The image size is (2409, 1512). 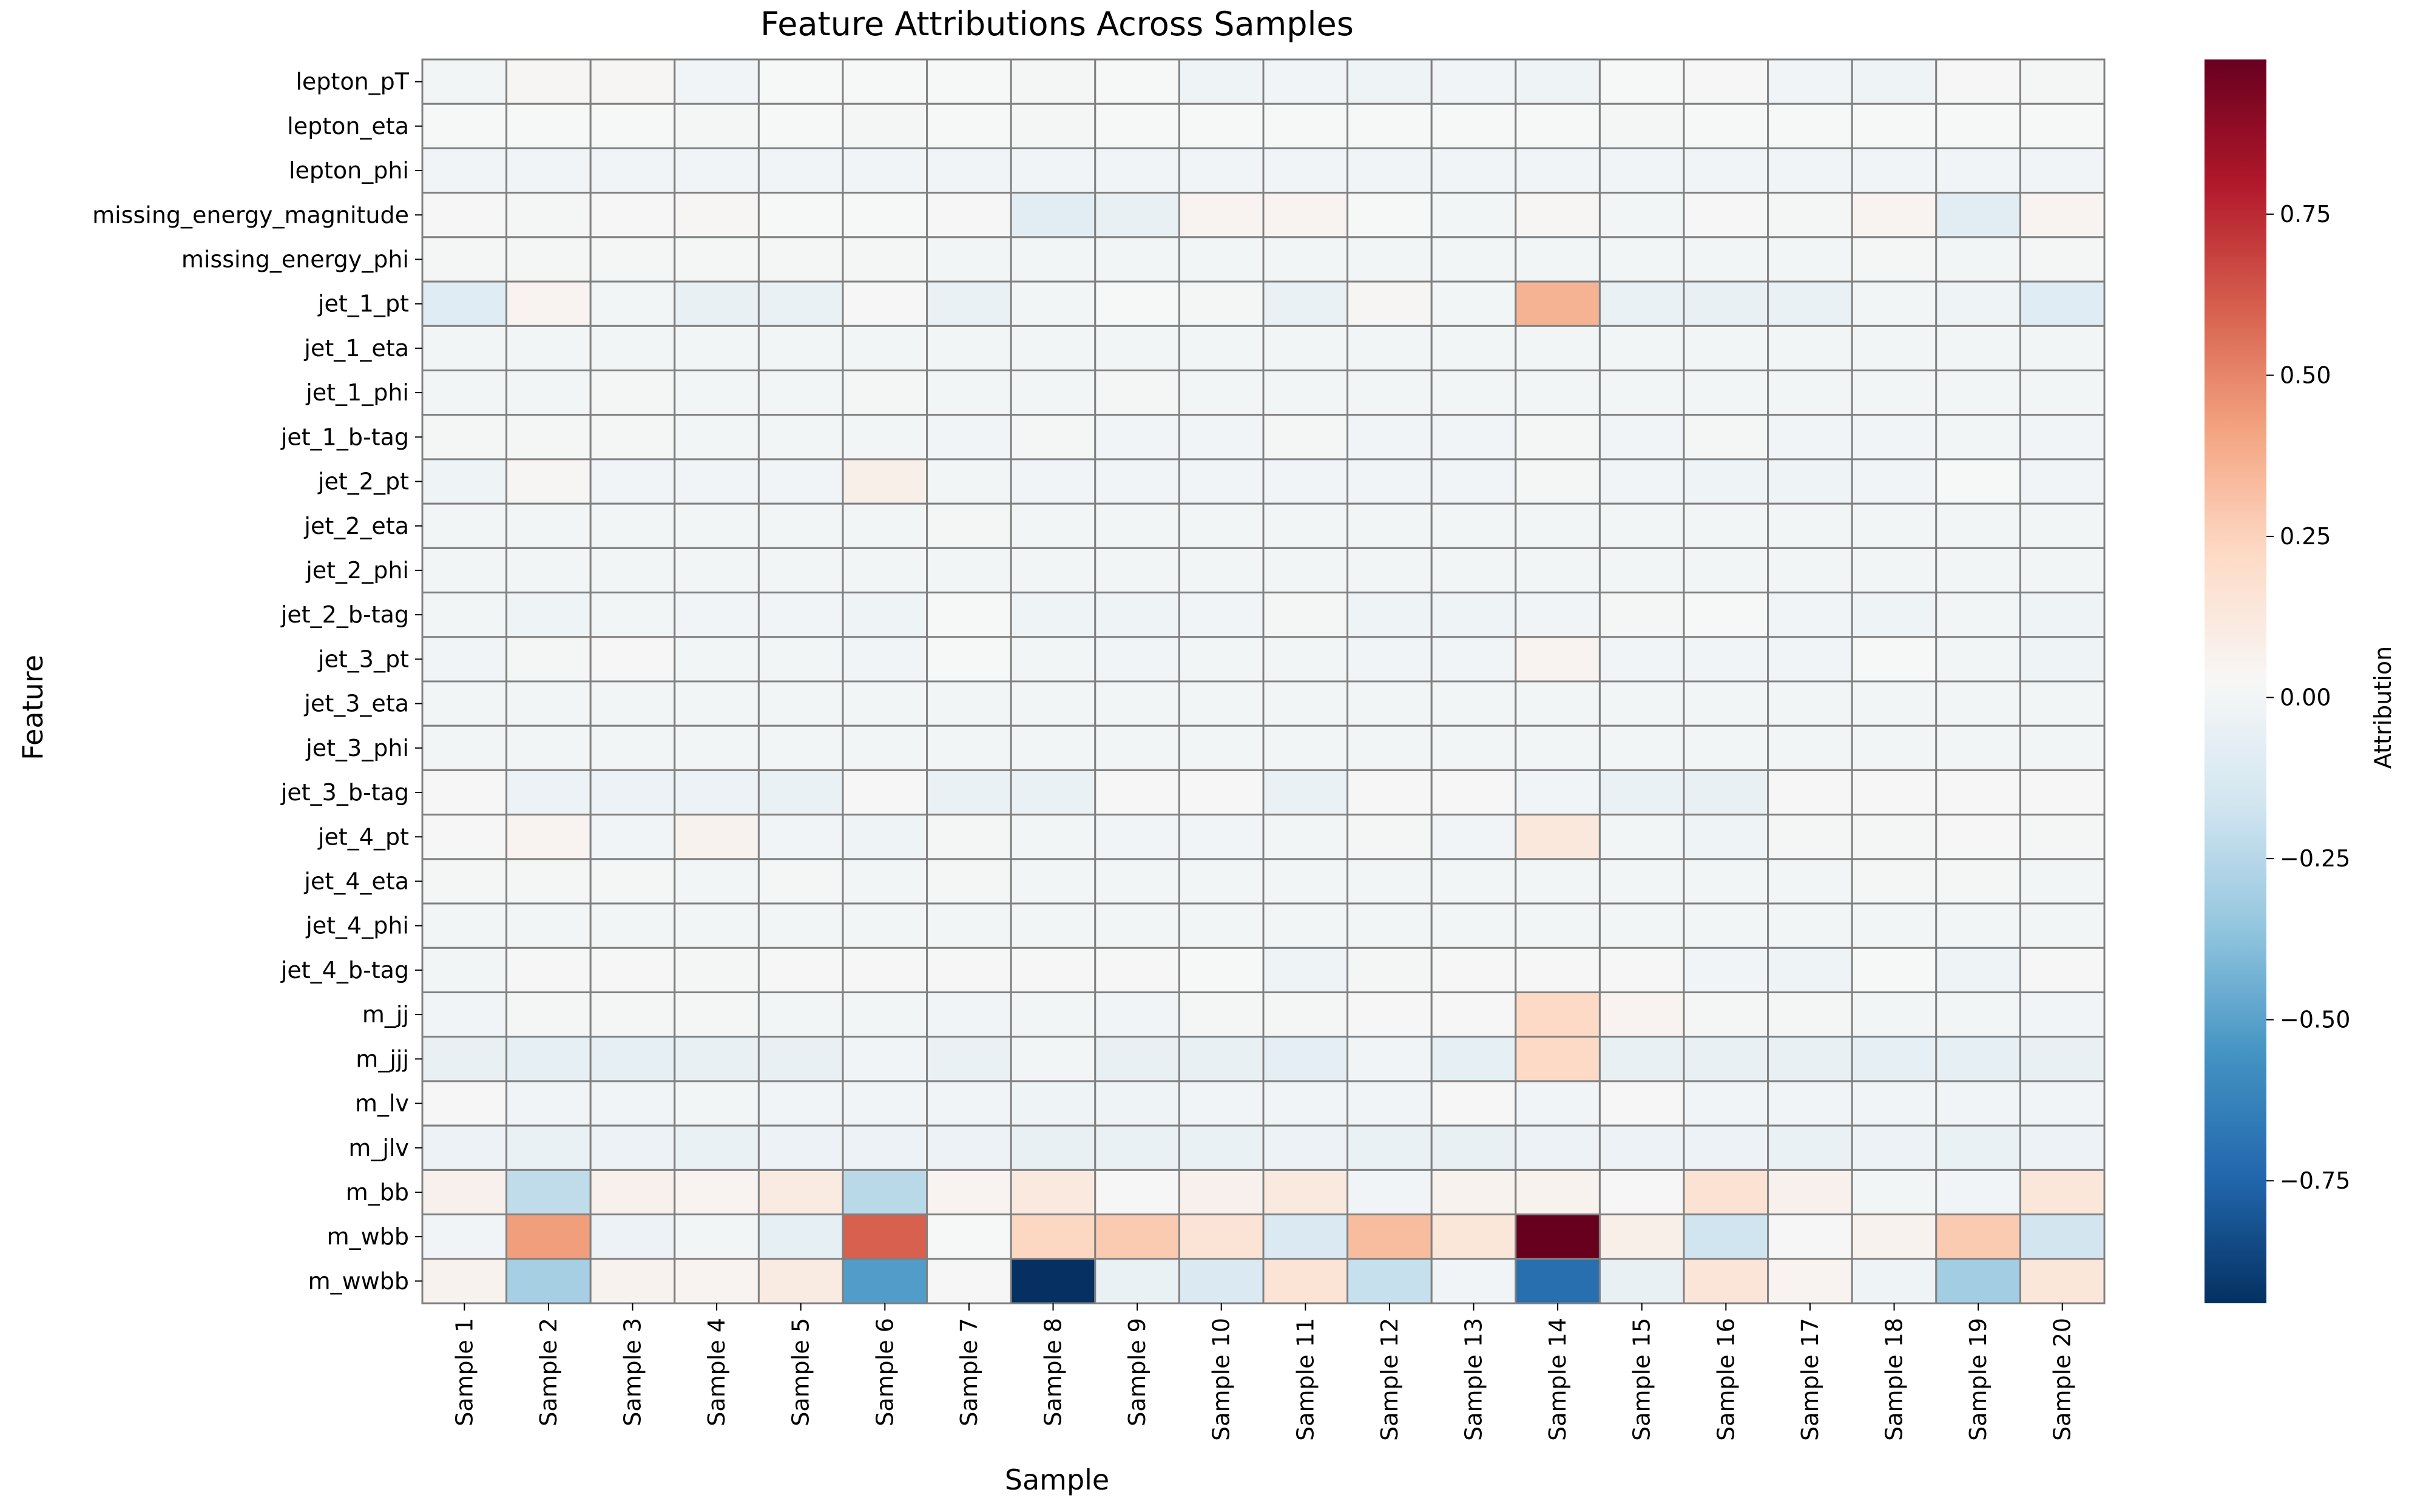 What do you see at coordinates (464, 1372) in the screenshot?
I see `x-tick-label: Sample 1` at bounding box center [464, 1372].